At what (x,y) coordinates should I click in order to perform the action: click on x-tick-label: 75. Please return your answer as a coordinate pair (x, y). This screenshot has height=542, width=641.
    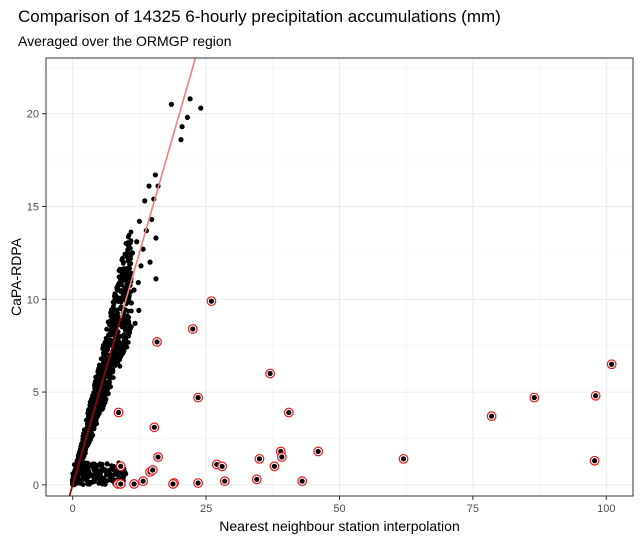
    Looking at the image, I should click on (473, 509).